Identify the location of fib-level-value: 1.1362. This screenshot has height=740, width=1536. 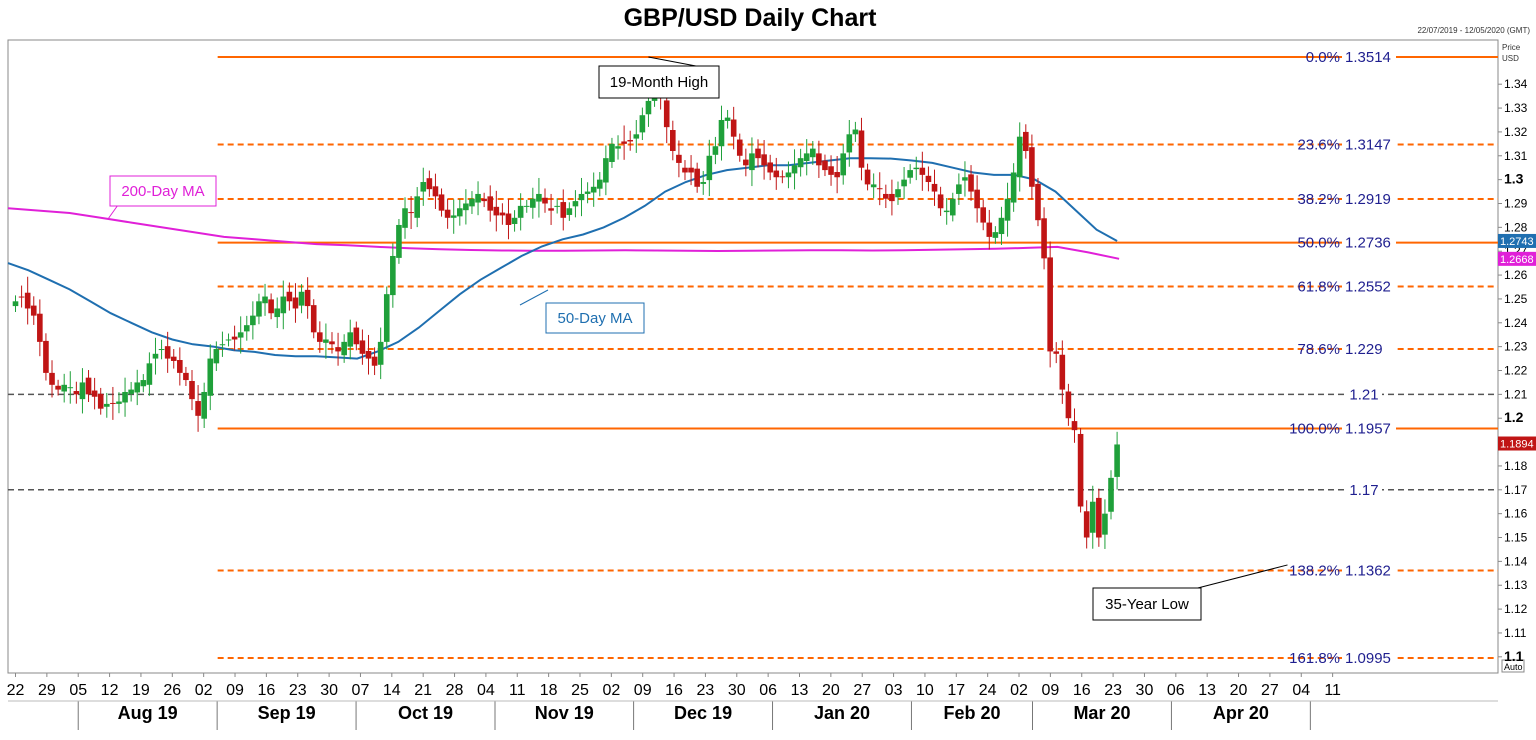
(1368, 570).